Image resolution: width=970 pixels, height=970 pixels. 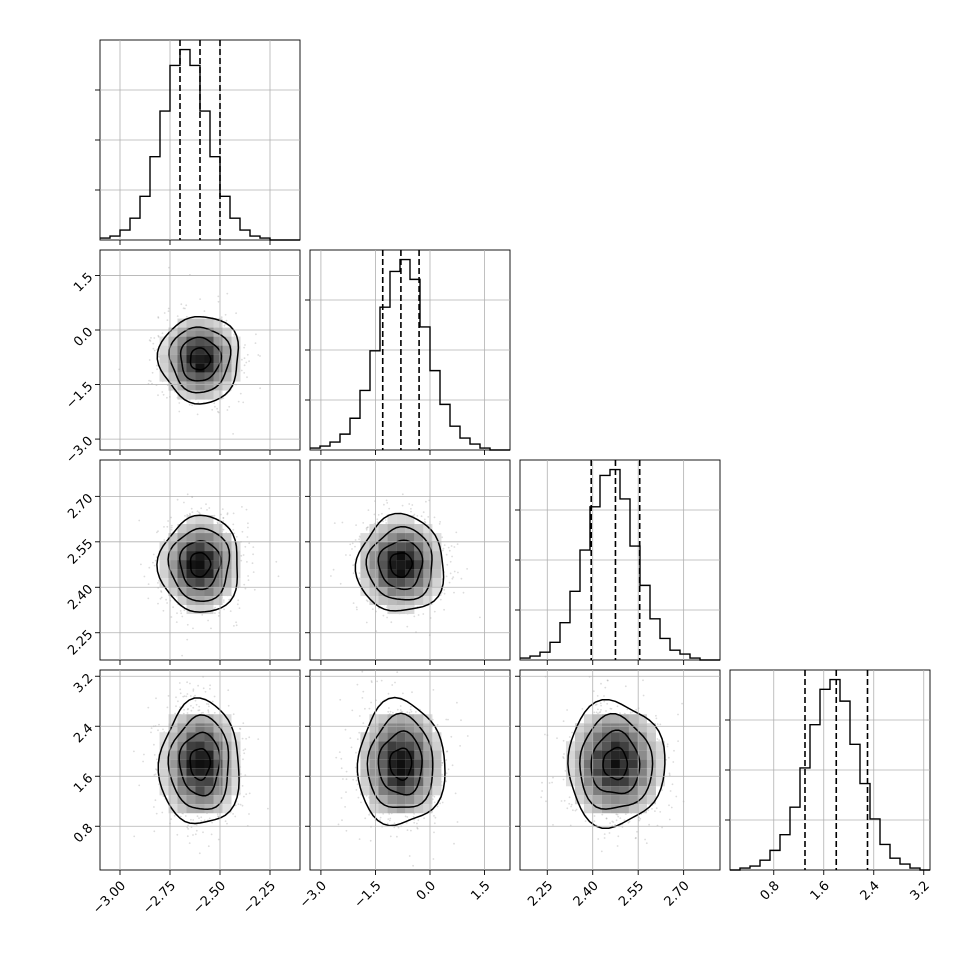 I want to click on y-tick-label: 2.55, so click(x=80, y=552).